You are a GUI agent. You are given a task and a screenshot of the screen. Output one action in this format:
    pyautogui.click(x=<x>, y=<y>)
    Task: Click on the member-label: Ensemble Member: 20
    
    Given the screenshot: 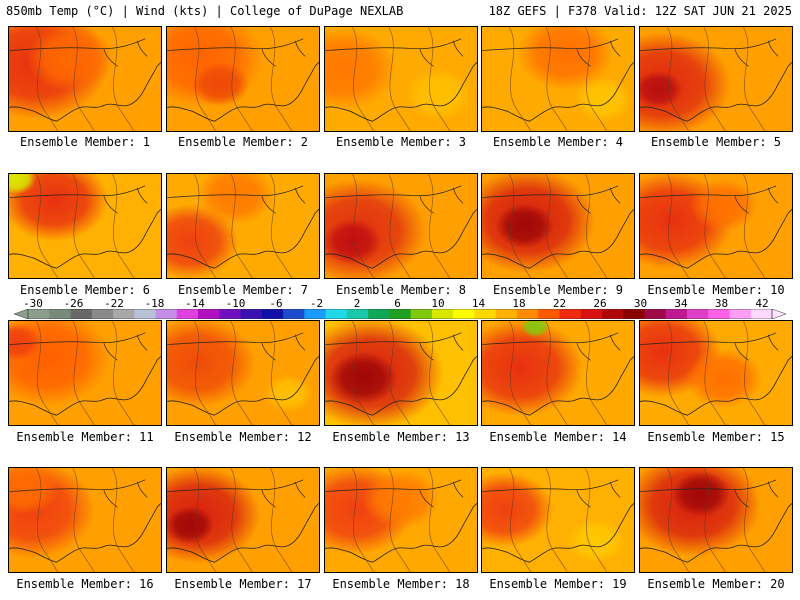 What is the action you would take?
    pyautogui.click(x=716, y=584)
    